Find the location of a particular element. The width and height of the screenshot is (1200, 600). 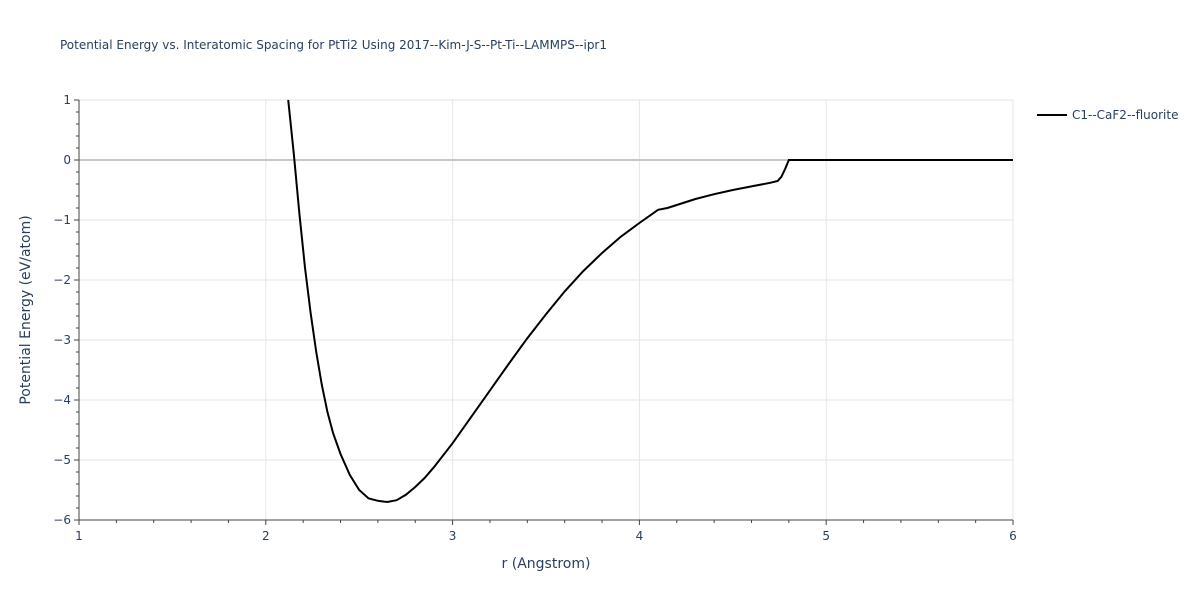

y-tick-label: −4 is located at coordinates (62, 400).